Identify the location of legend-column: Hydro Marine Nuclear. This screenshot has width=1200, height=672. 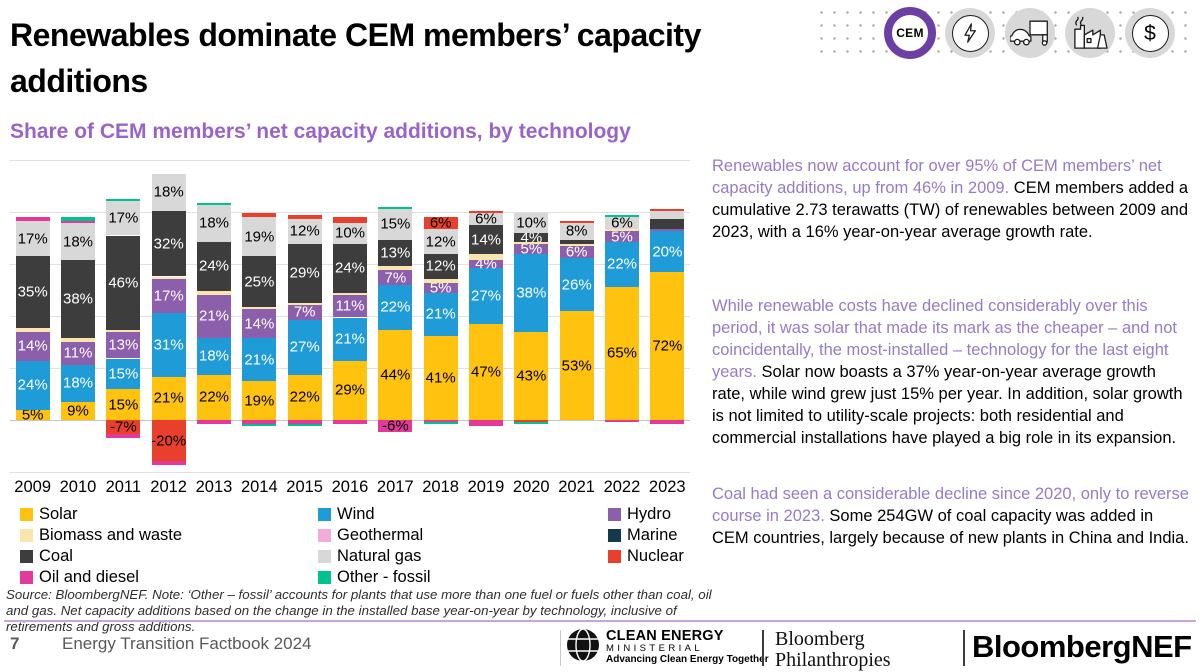
(646, 535).